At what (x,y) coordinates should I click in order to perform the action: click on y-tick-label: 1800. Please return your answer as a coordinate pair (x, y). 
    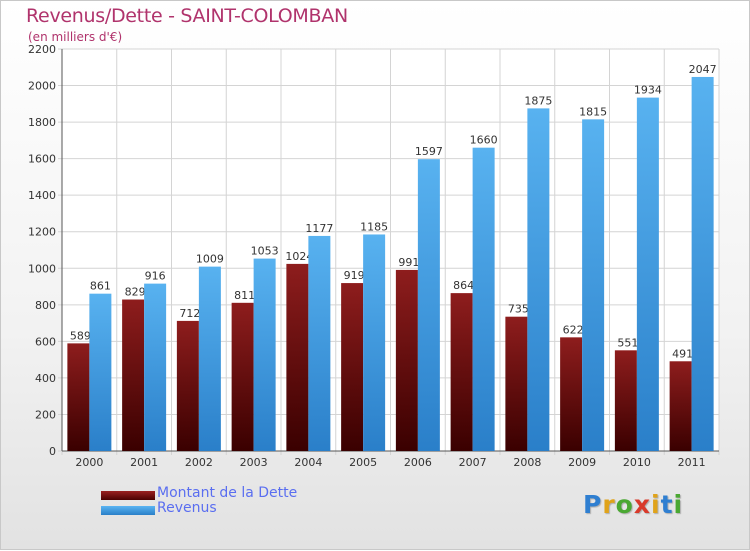
    Looking at the image, I should click on (42, 122).